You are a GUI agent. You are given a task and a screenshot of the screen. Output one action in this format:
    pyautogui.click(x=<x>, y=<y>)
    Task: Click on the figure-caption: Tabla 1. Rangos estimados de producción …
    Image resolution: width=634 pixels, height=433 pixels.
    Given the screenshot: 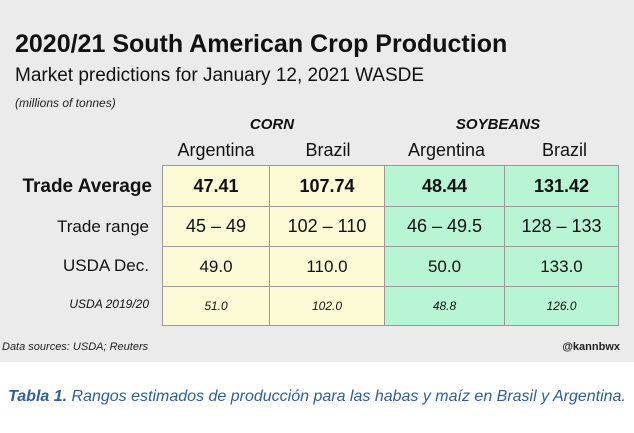 What is the action you would take?
    pyautogui.click(x=317, y=396)
    